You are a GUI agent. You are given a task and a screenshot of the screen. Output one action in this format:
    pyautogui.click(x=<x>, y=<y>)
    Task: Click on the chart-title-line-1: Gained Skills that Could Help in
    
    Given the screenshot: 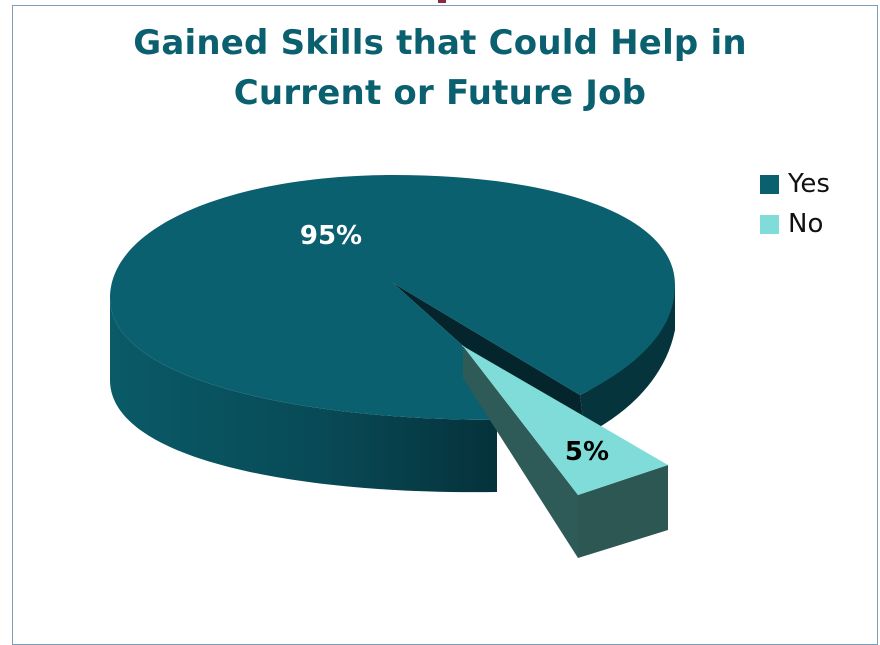 What is the action you would take?
    pyautogui.click(x=440, y=43)
    